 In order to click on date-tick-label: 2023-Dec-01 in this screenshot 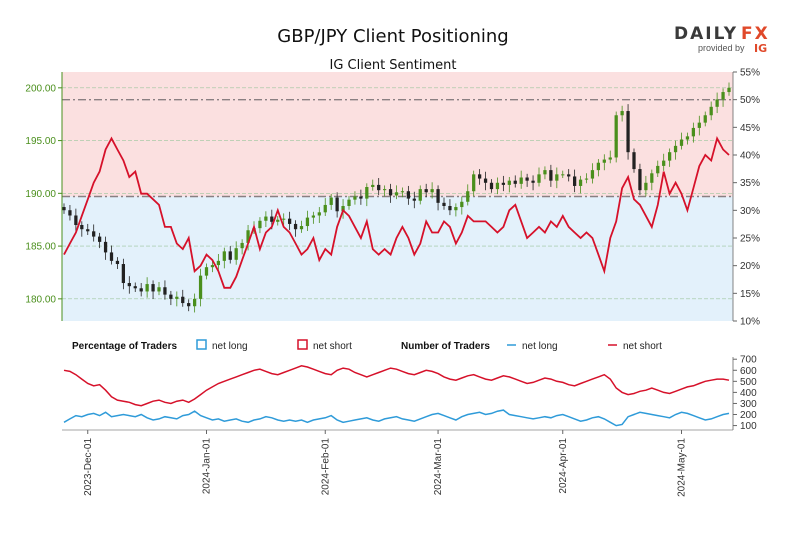, I will do `click(88, 467)`.